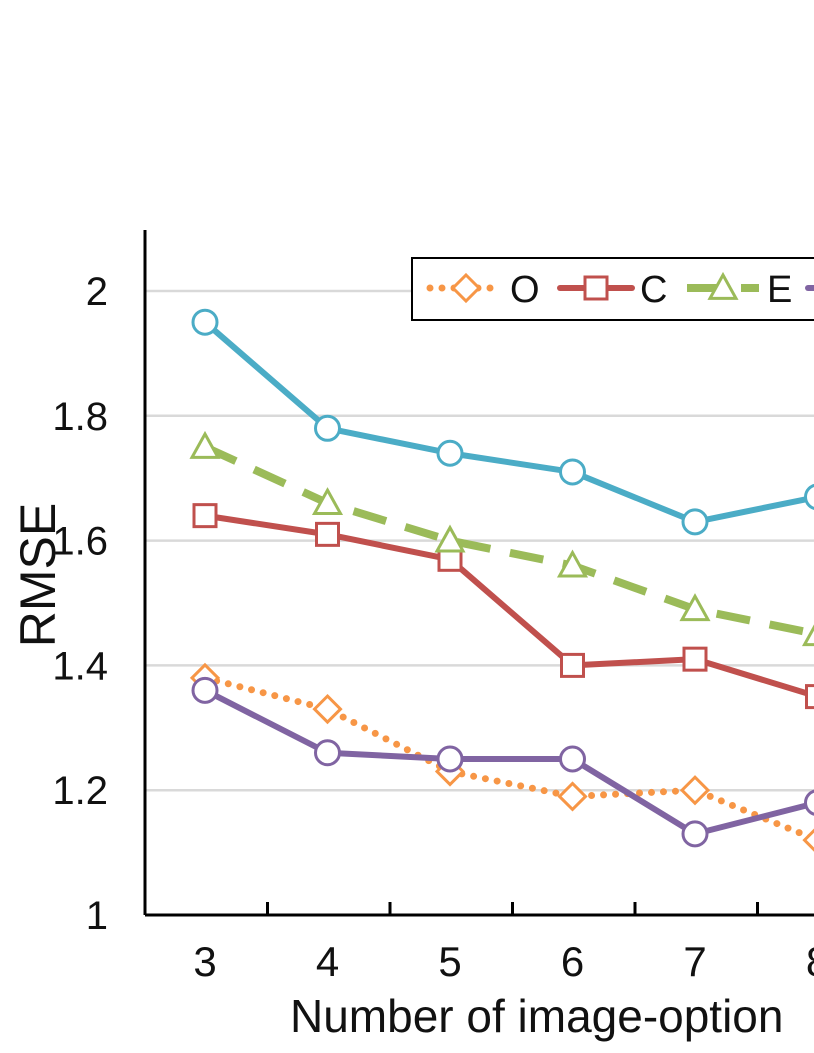 The height and width of the screenshot is (1053, 814). I want to click on x-axis-label: Number of image-option, so click(536, 1016).